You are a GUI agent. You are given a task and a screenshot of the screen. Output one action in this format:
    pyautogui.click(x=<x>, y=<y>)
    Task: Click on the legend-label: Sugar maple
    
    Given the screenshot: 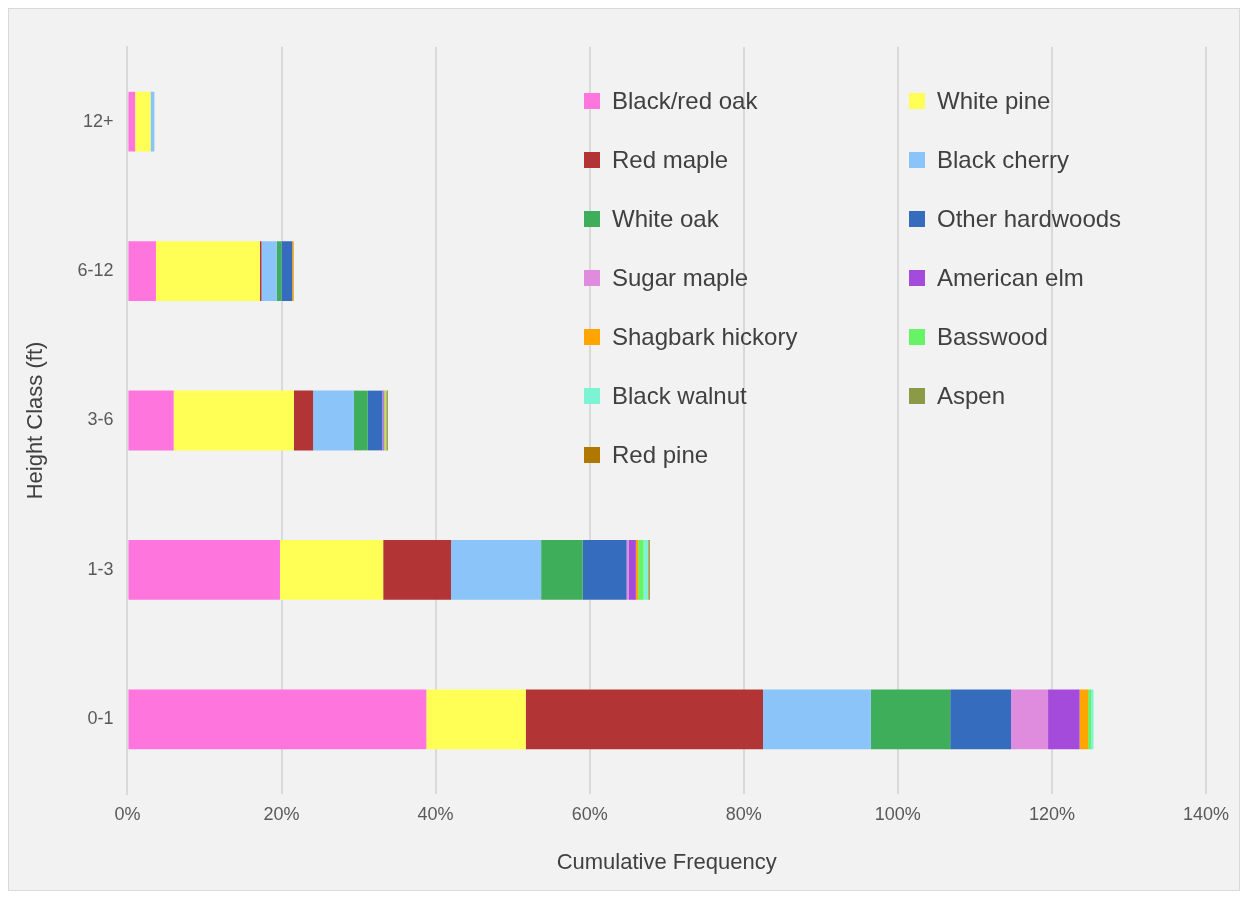 What is the action you would take?
    pyautogui.click(x=680, y=277)
    